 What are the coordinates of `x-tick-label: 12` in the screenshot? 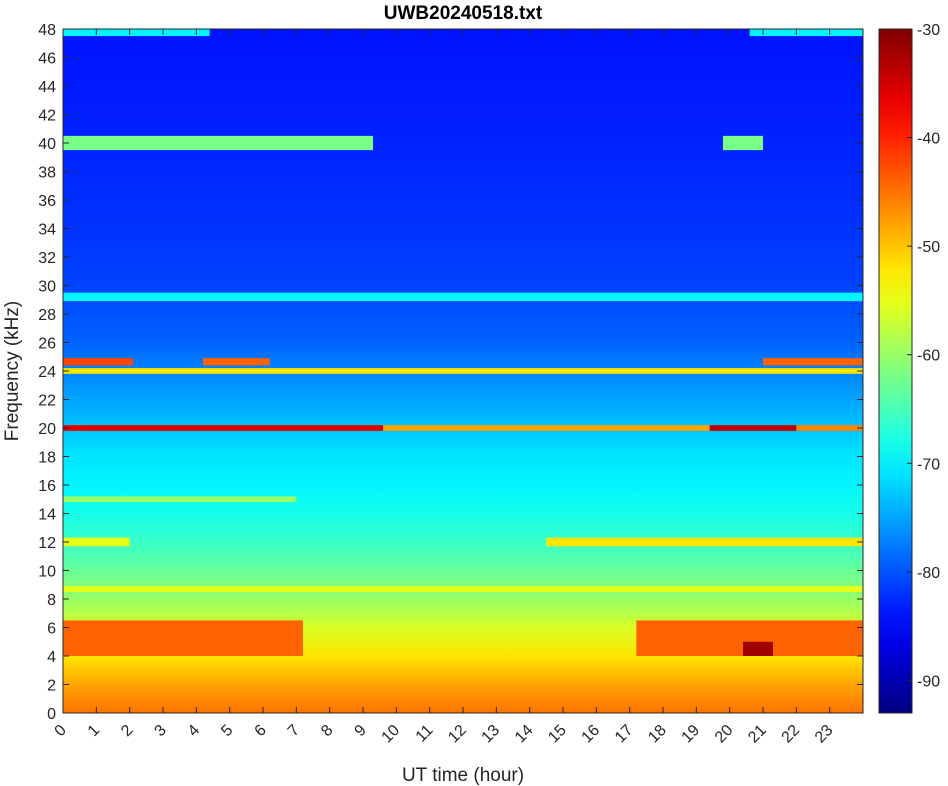 It's located at (457, 734).